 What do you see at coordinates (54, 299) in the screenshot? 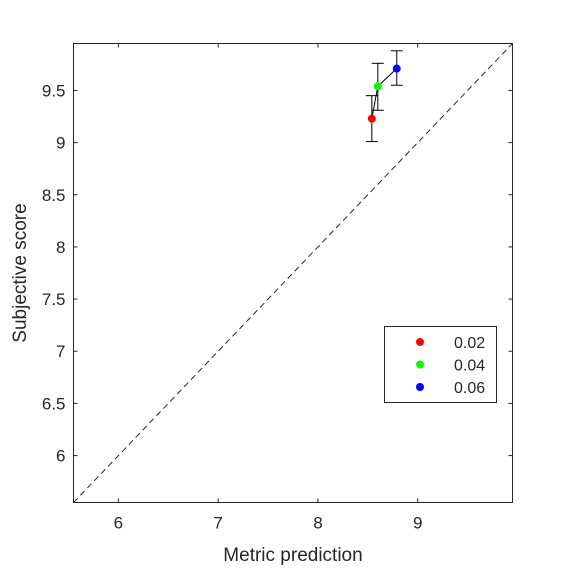
I see `y-tick-label: 7.5` at bounding box center [54, 299].